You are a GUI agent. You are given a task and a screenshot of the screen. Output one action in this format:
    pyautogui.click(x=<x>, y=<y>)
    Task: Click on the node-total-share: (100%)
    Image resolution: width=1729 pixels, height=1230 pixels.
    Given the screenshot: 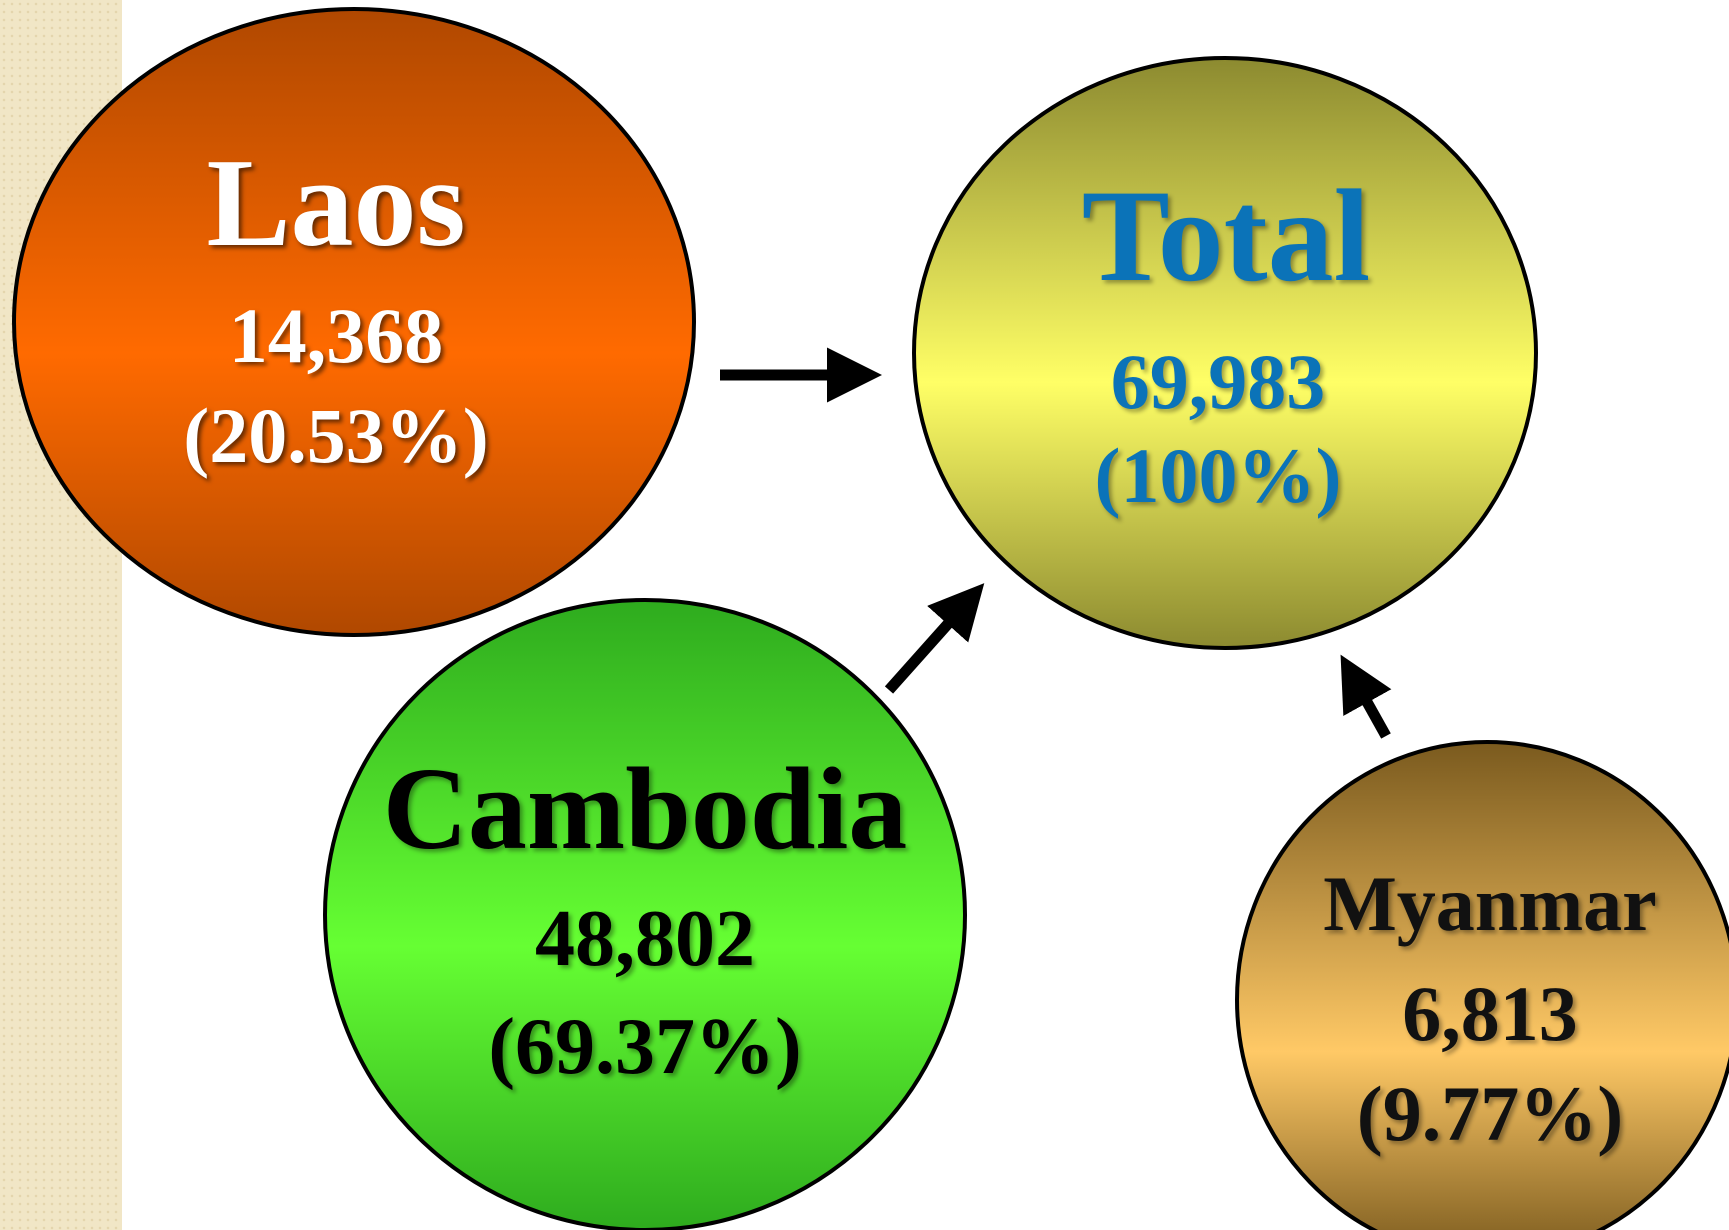 What is the action you would take?
    pyautogui.click(x=1218, y=475)
    